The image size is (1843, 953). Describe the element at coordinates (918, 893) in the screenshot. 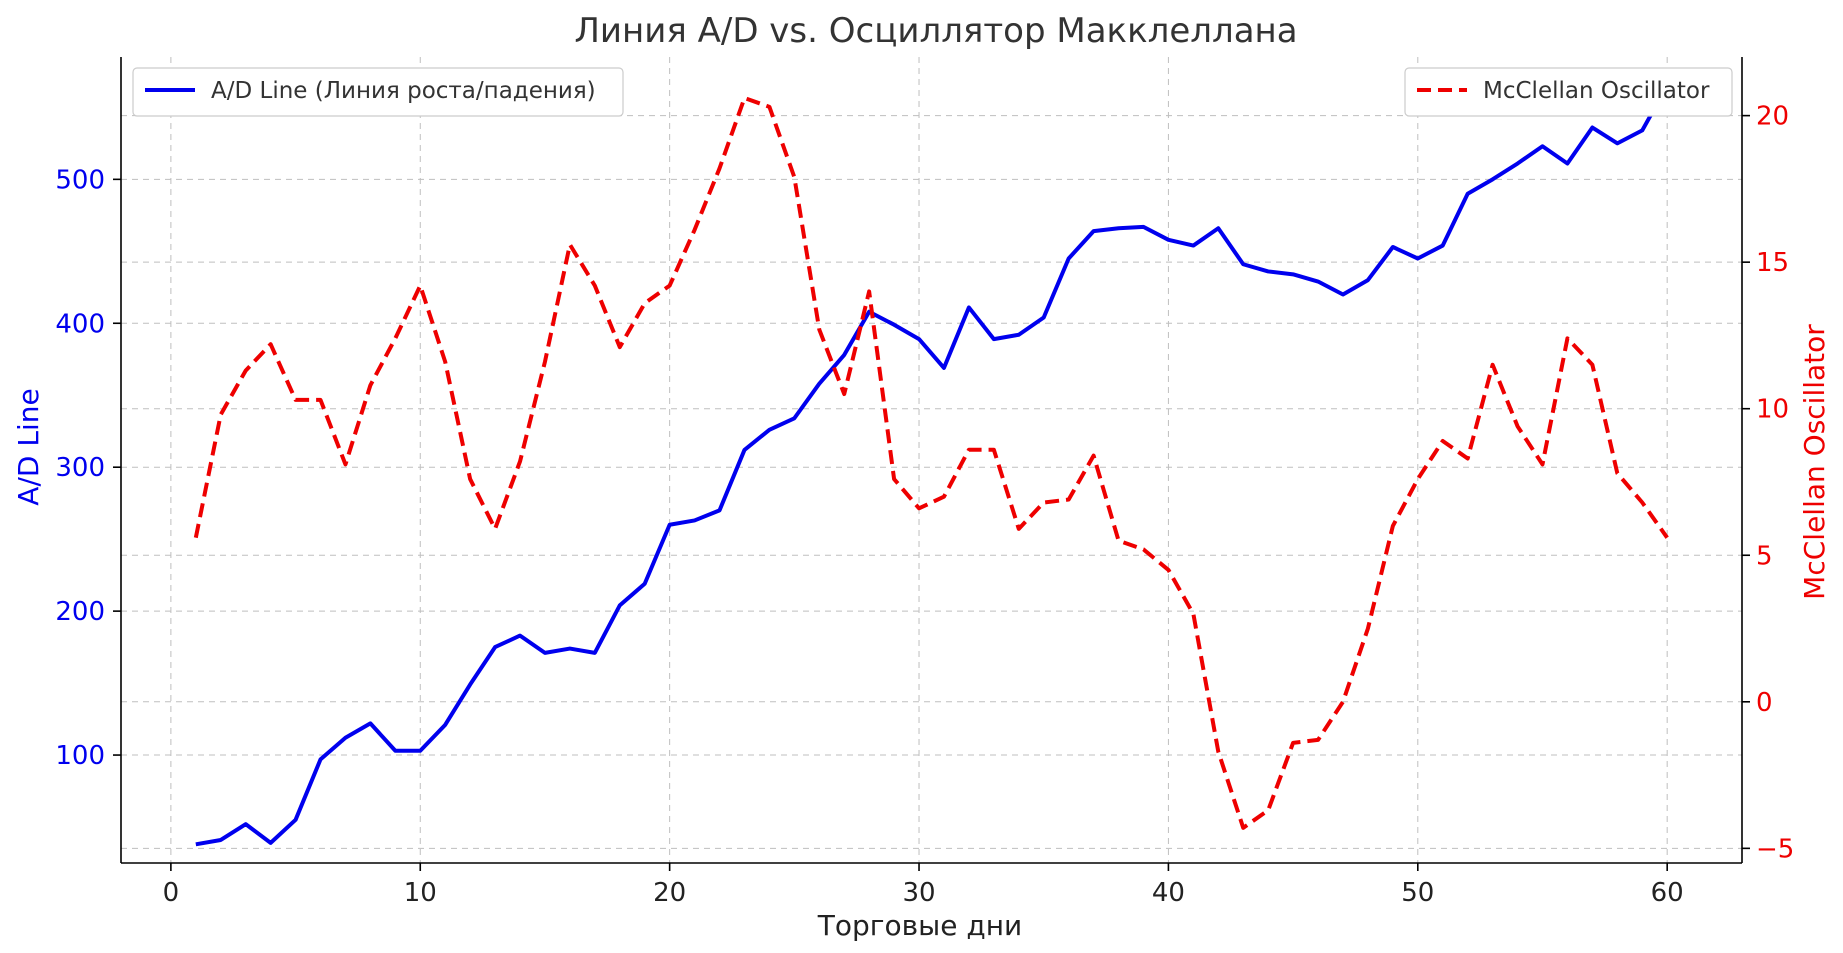

I see `x-tick-label-30: 30` at that location.